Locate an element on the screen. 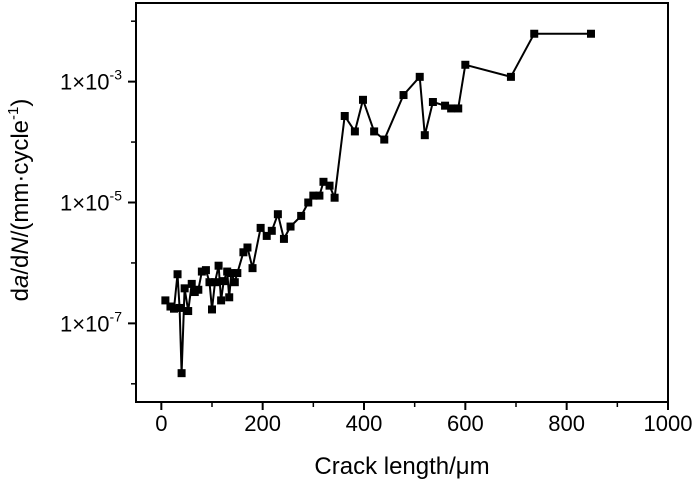 The width and height of the screenshot is (700, 481). x-axis-ticks: 0 200 400 600 800 1000 is located at coordinates (423, 419).